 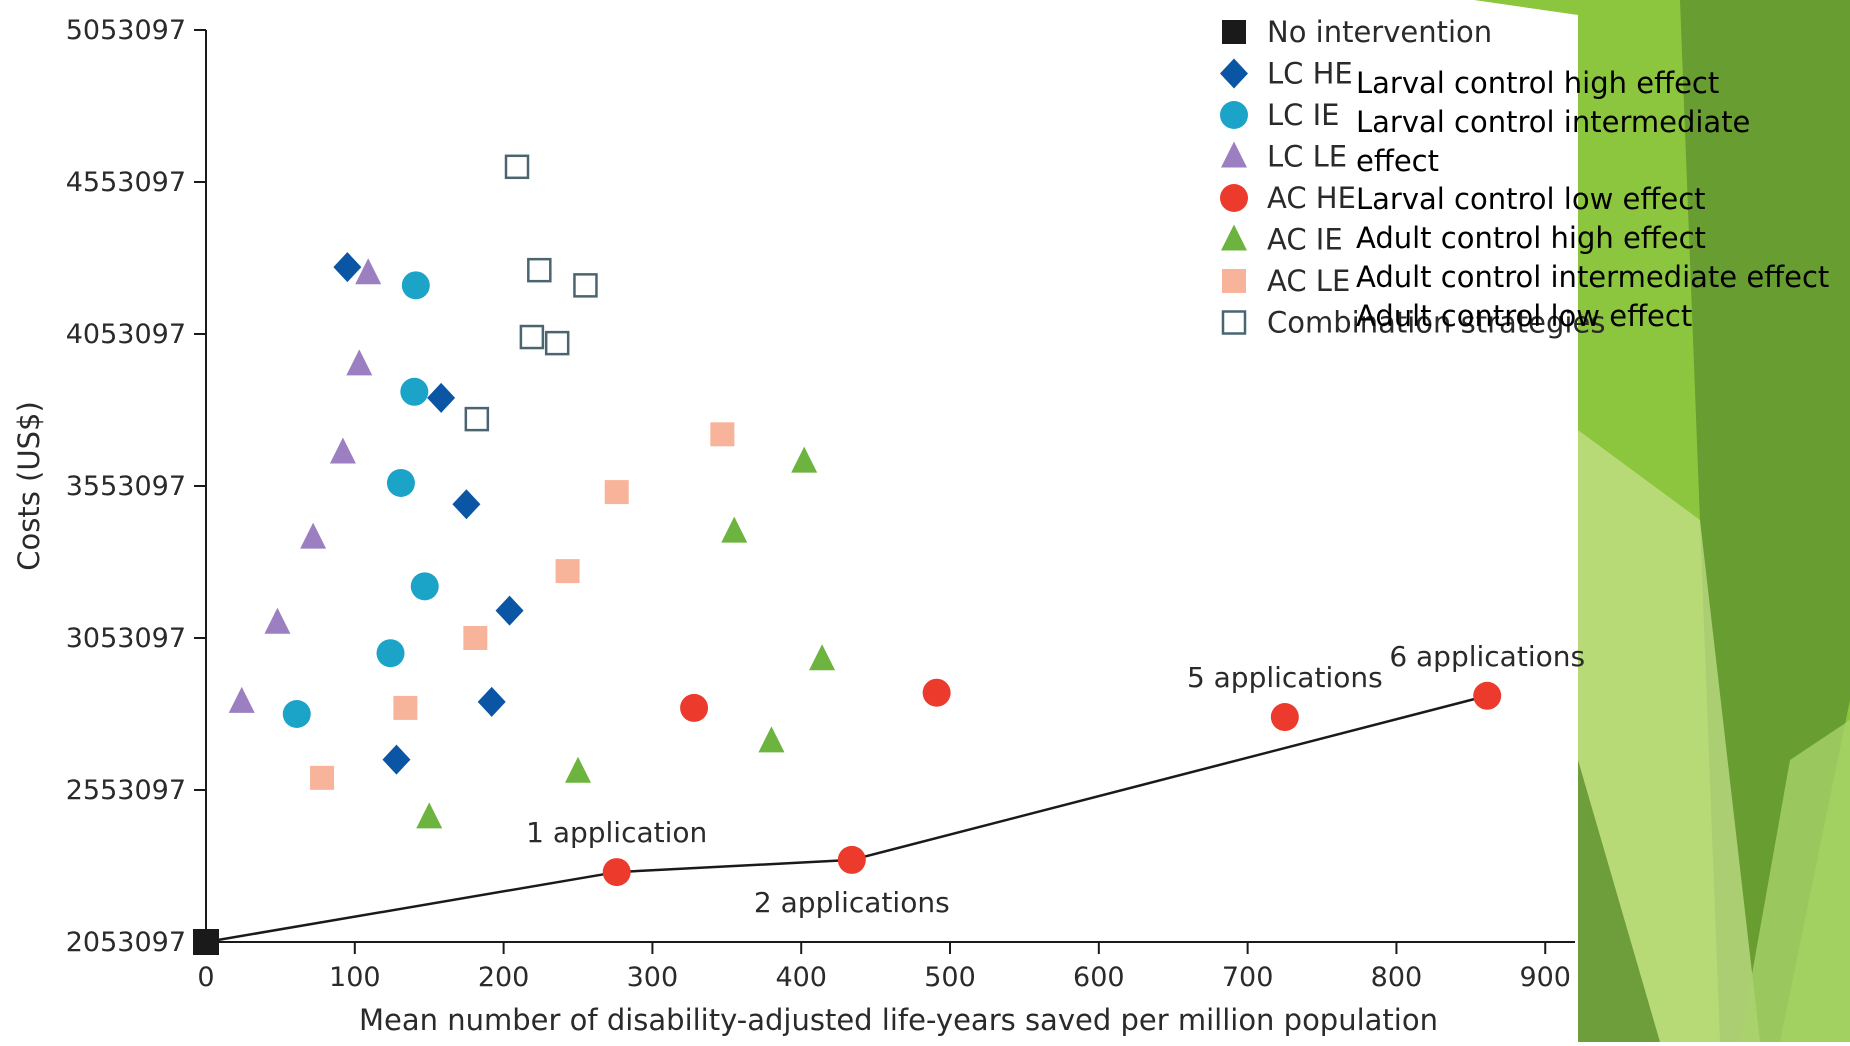 I want to click on y-tick-label: 2553097, so click(x=126, y=790).